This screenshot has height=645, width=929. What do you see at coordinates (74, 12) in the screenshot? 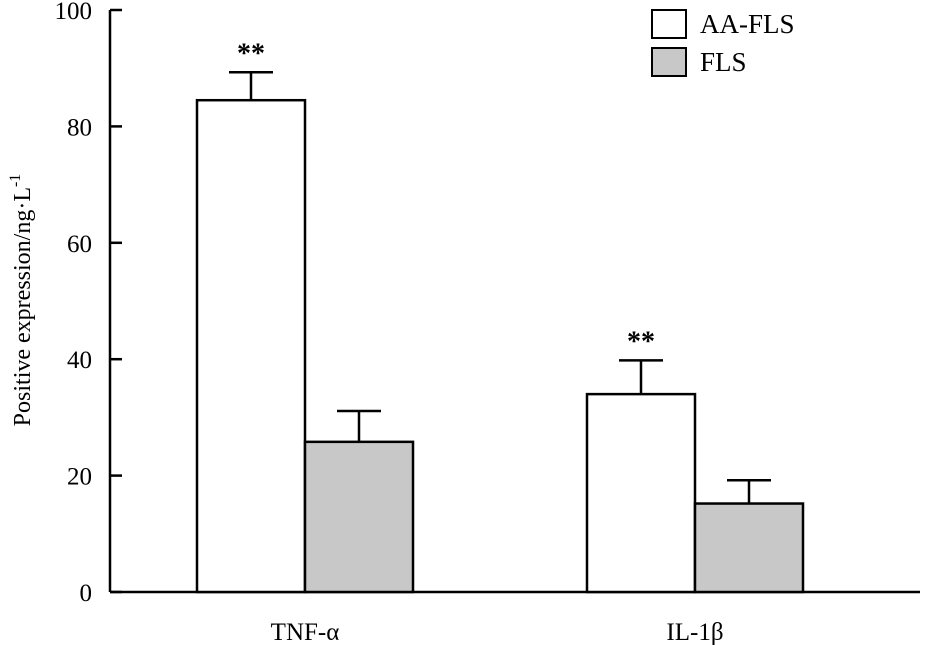
I see `y-tick-label: 100` at bounding box center [74, 12].